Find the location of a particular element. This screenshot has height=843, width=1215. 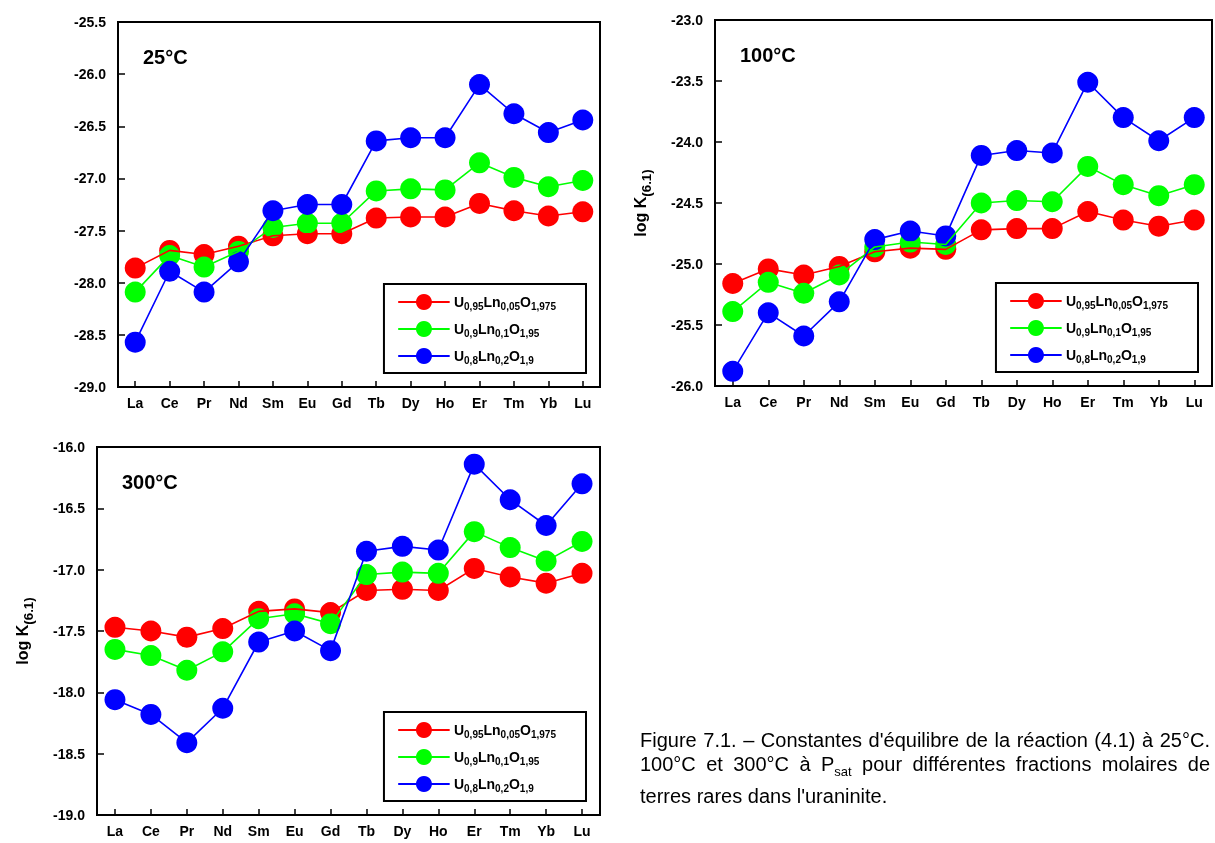

y-tick-label: -29.0 is located at coordinates (90, 387).